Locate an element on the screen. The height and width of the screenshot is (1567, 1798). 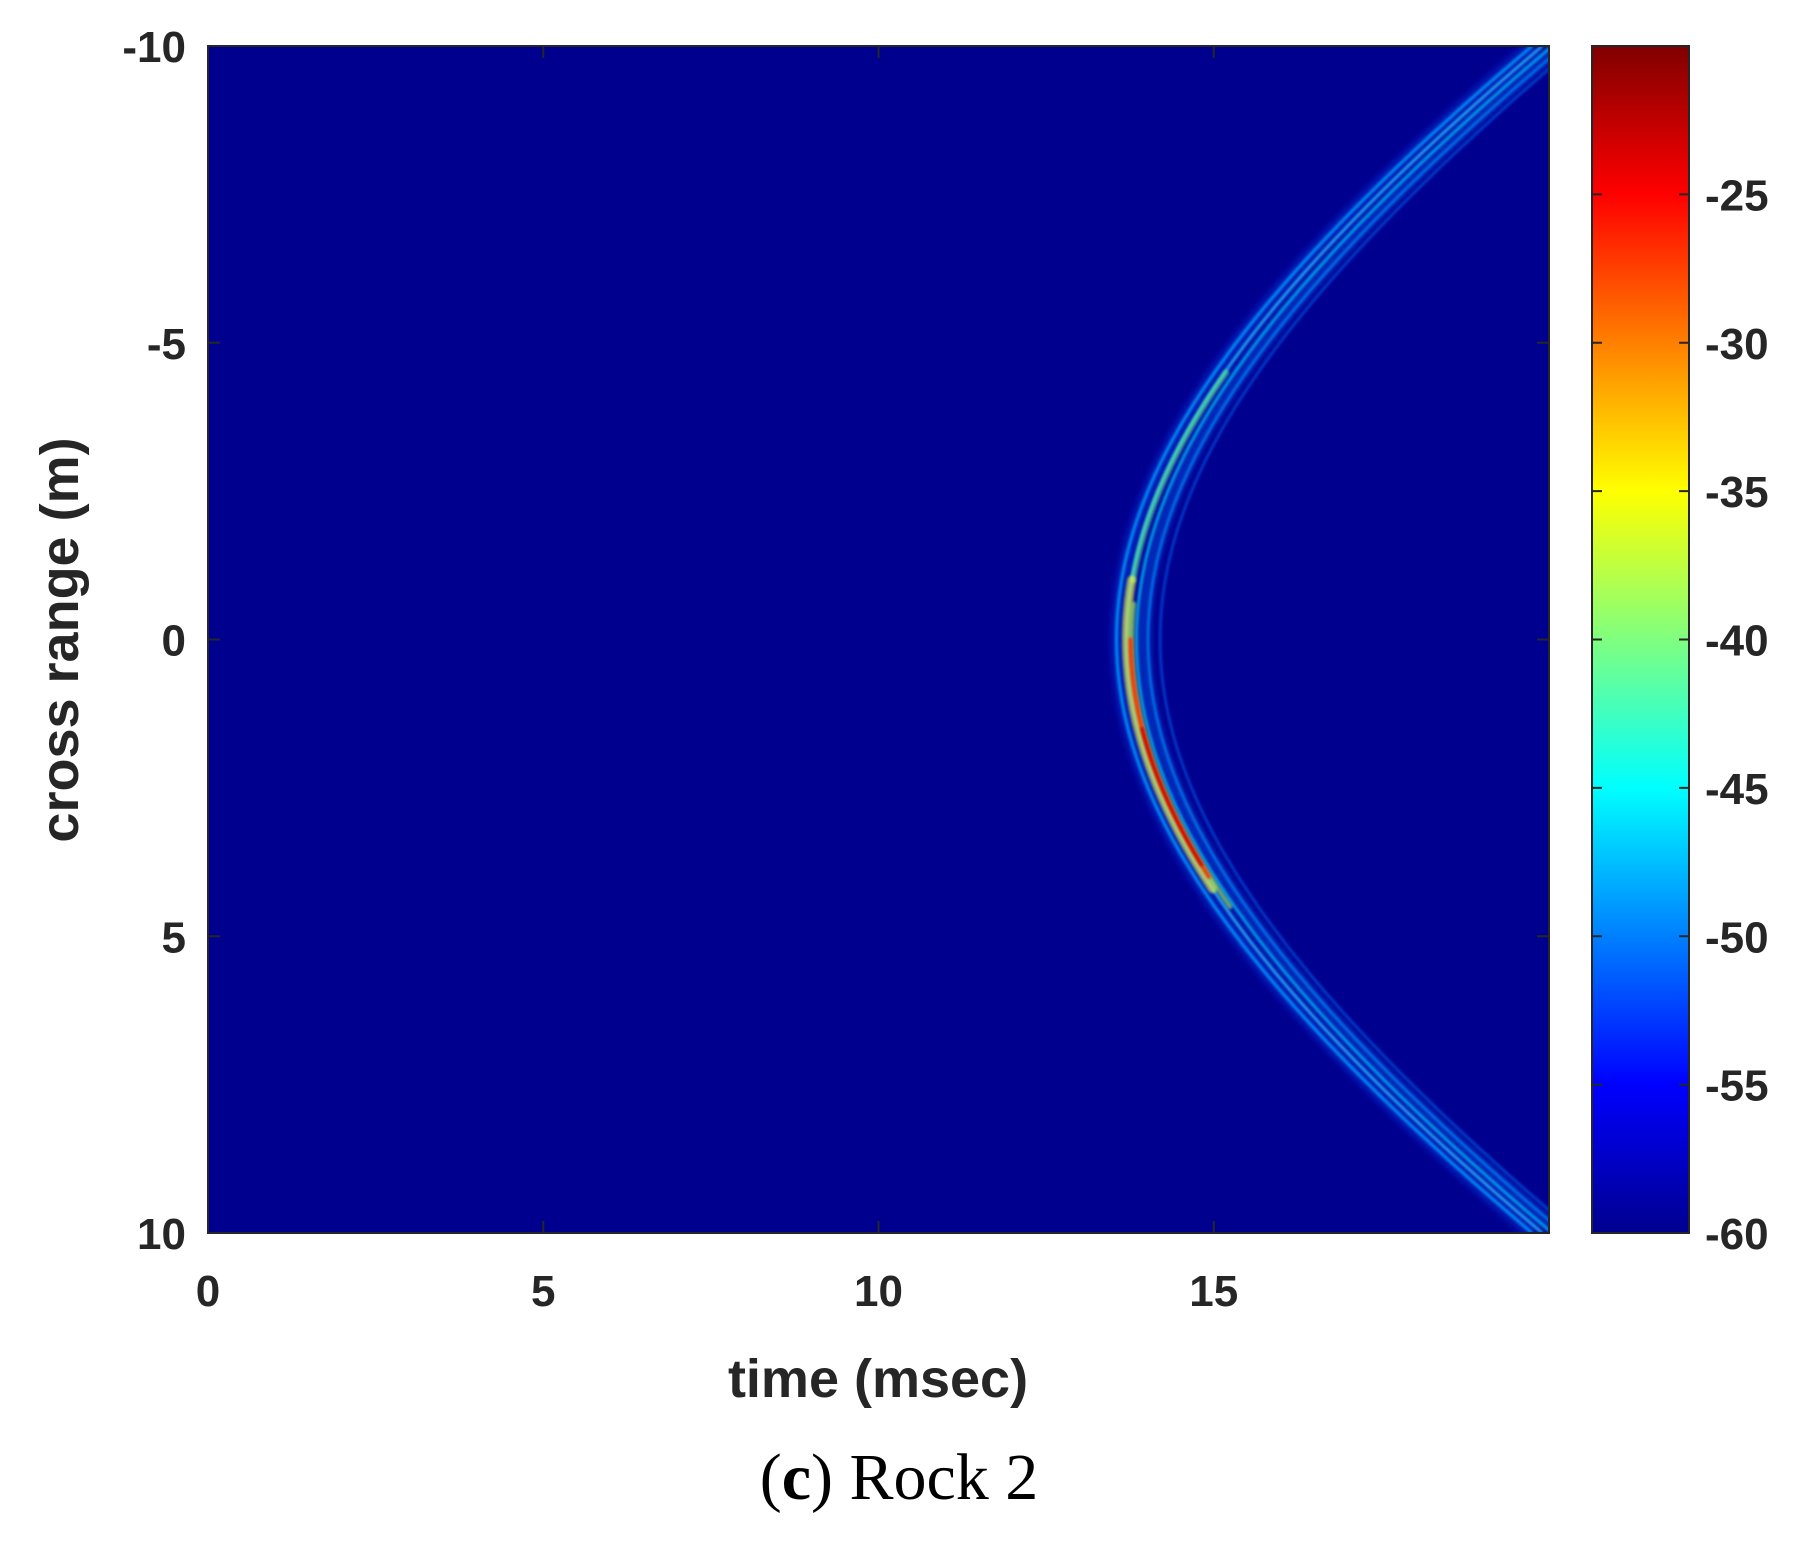
x-tick-label: 15 is located at coordinates (1213, 1291).